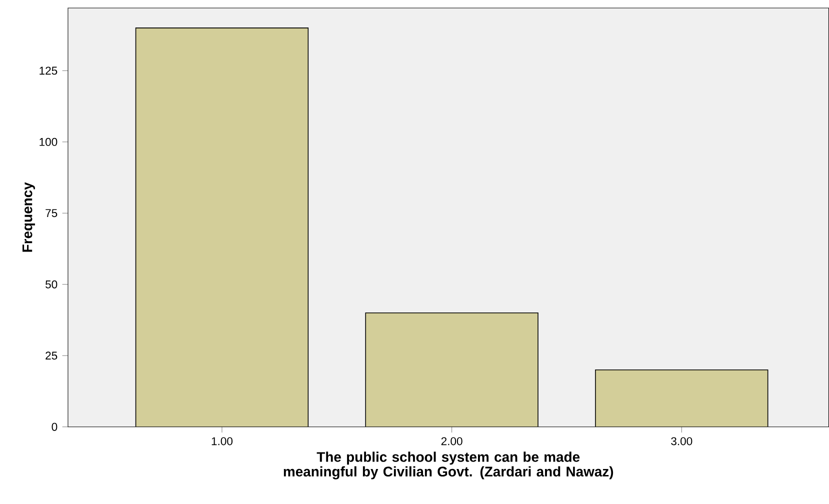  I want to click on y-tick-label: 125, so click(49, 70).